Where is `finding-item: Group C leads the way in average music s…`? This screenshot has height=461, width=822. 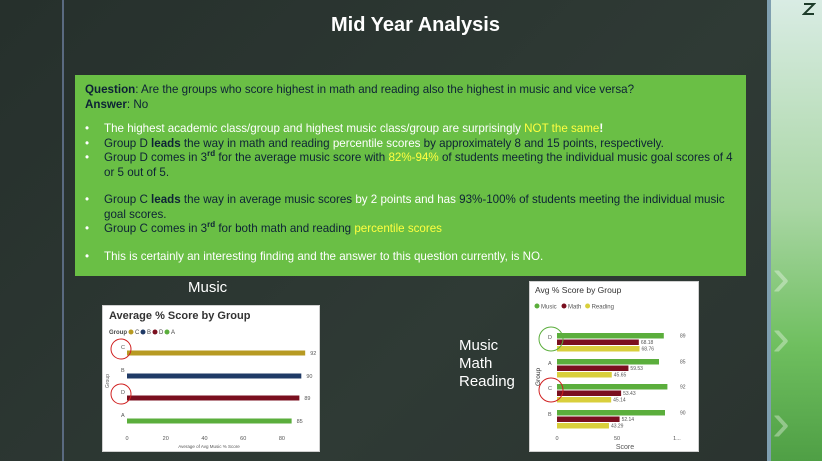 finding-item: Group C leads the way in average music s… is located at coordinates (409, 207).